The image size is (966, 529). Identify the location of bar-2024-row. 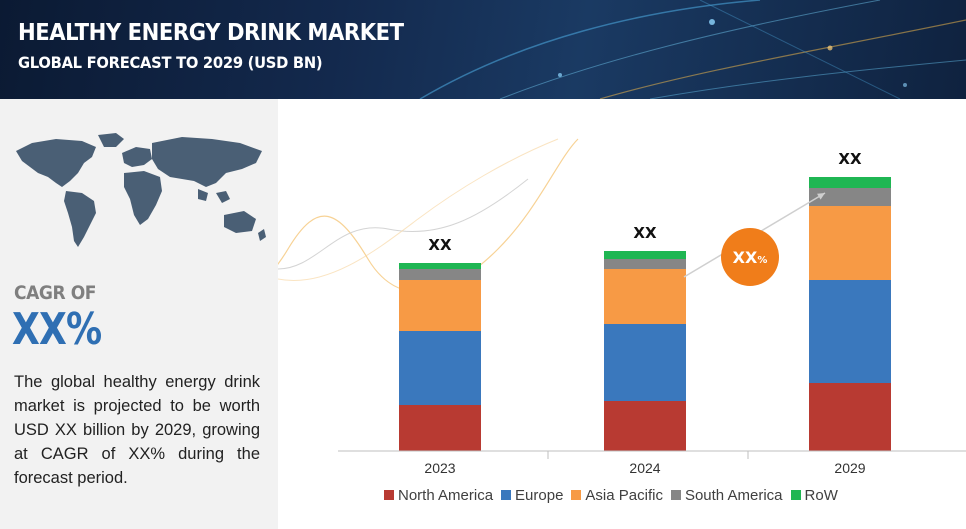
(645, 255).